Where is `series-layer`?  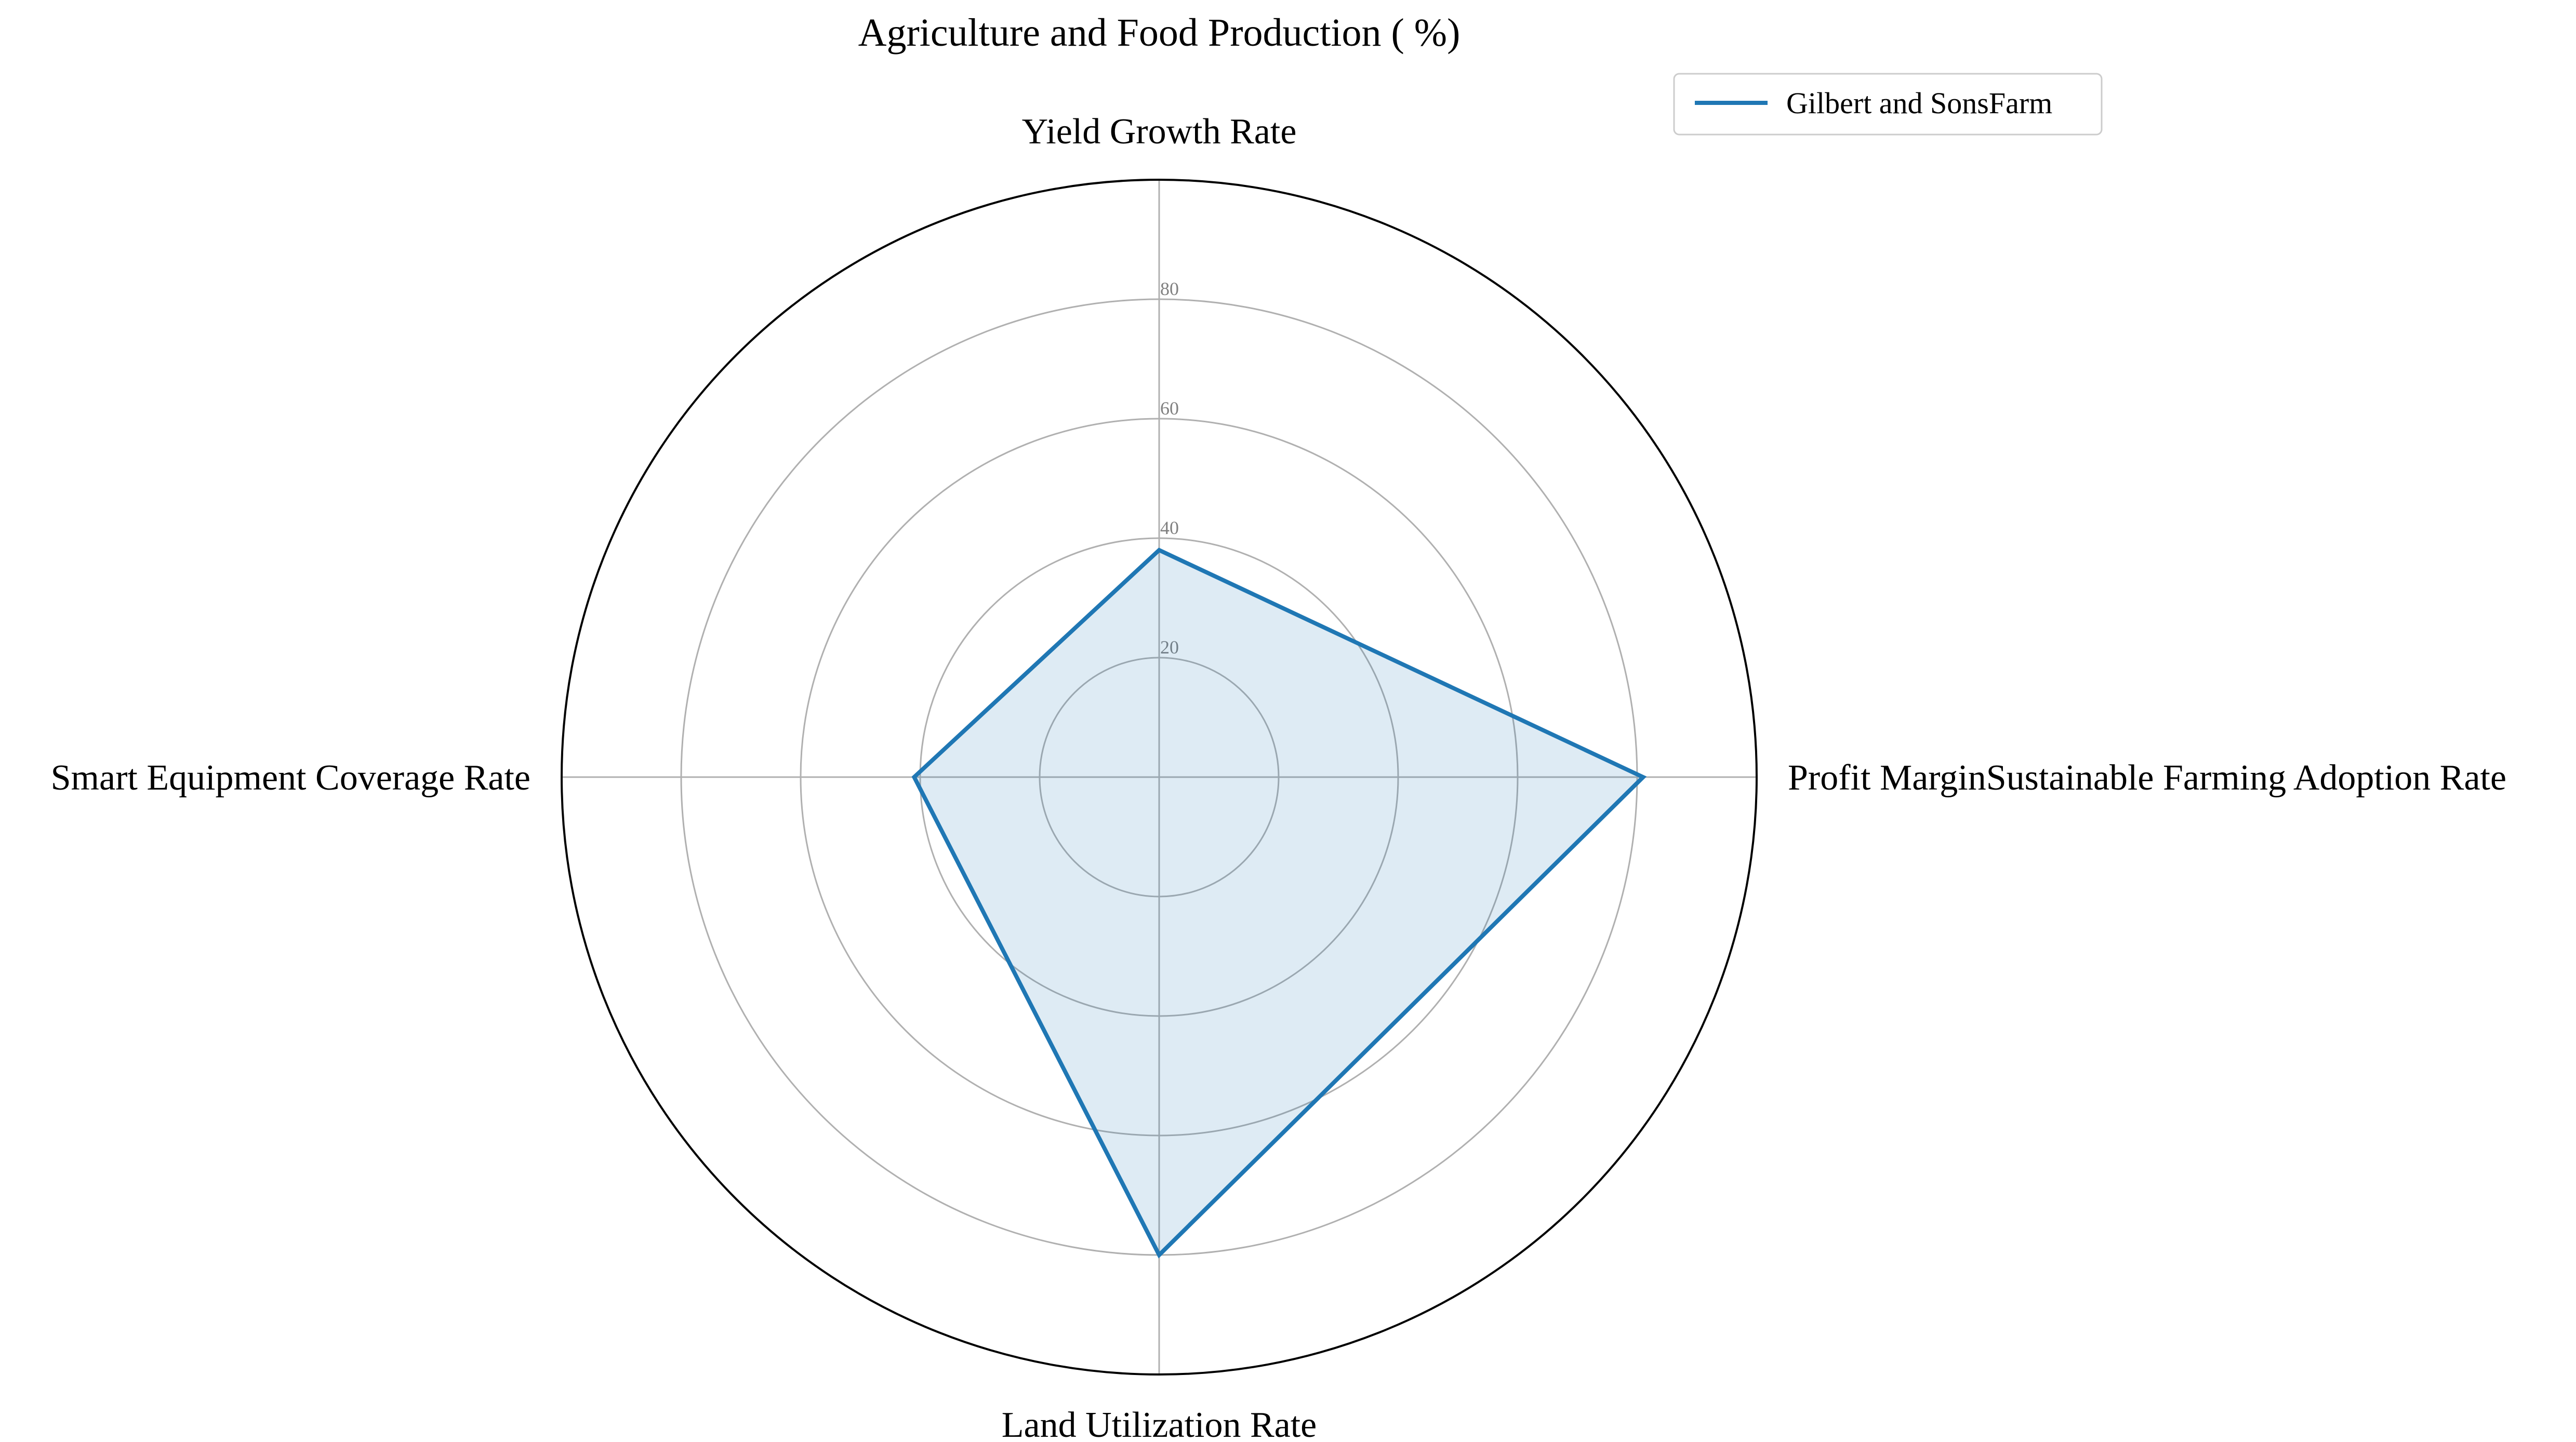 series-layer is located at coordinates (1279, 903).